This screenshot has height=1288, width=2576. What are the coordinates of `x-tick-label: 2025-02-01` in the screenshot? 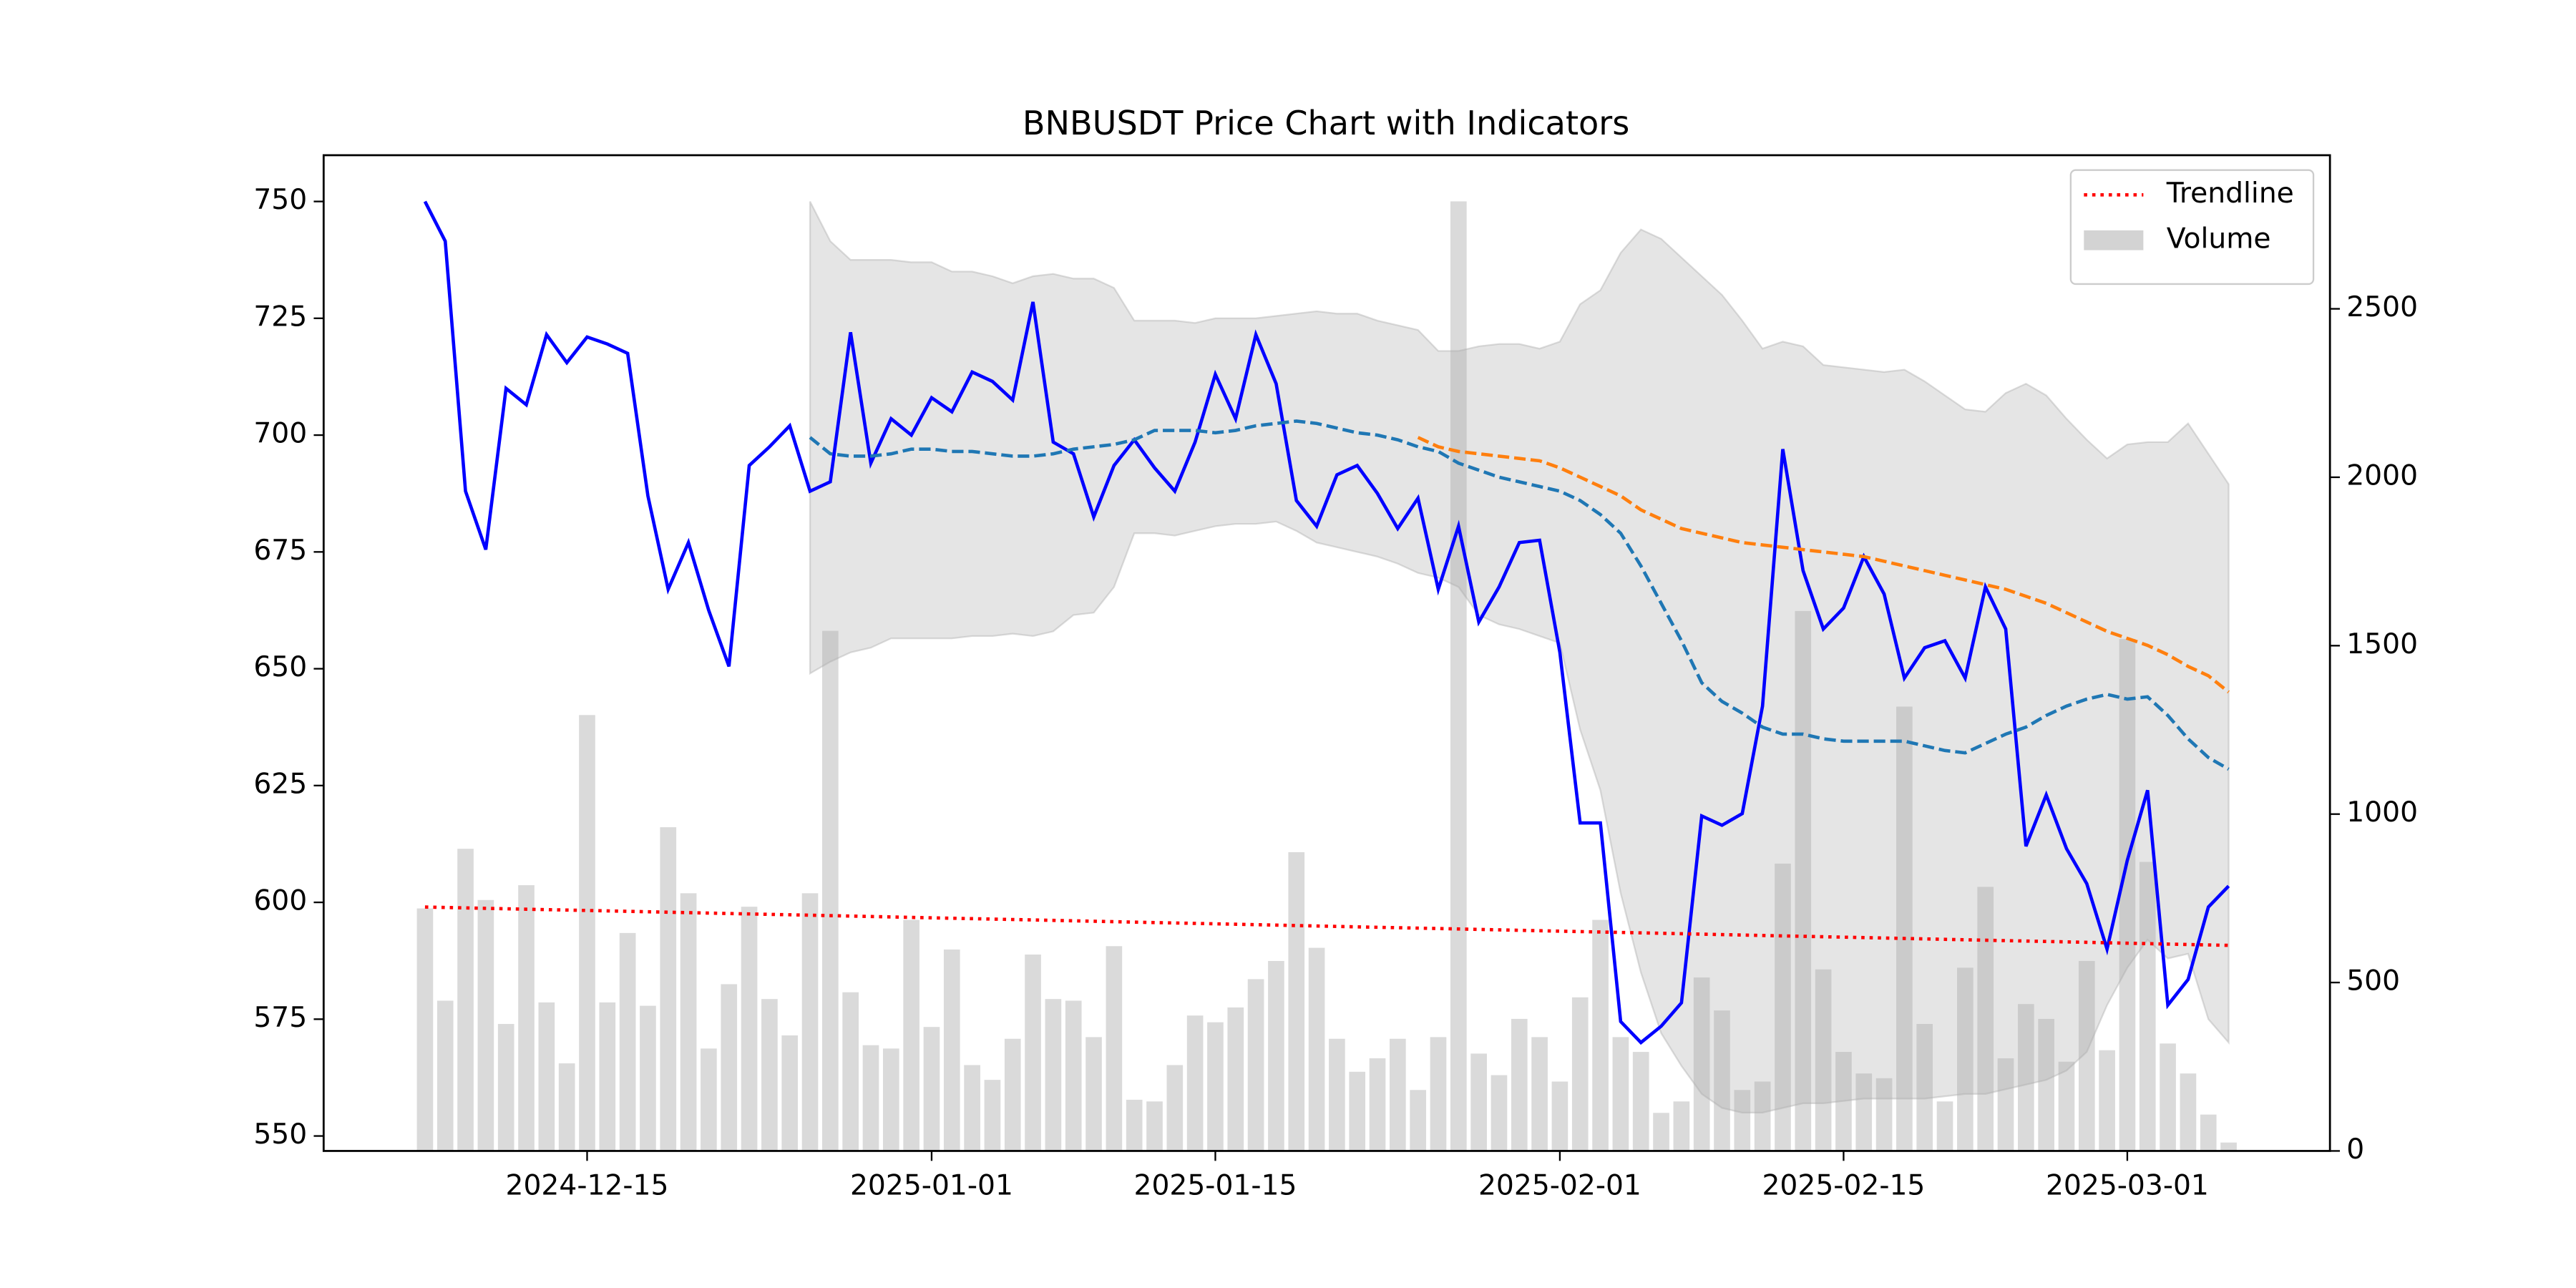 It's located at (1559, 1186).